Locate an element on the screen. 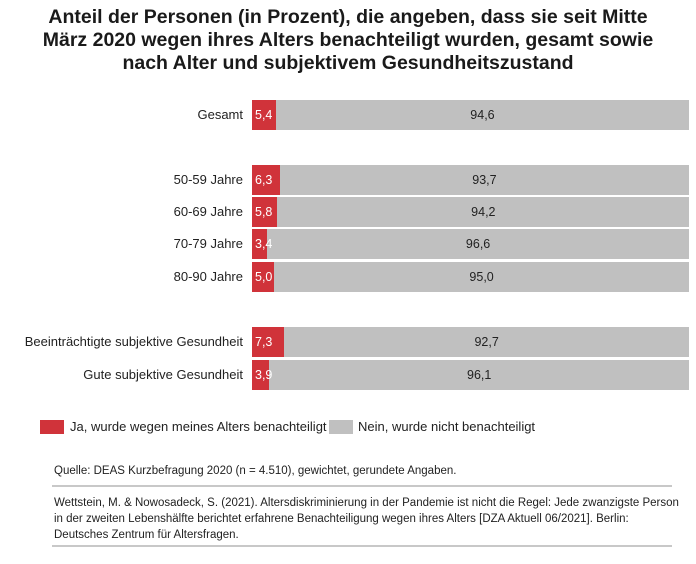  data-label-ja: 3,4 is located at coordinates (264, 244).